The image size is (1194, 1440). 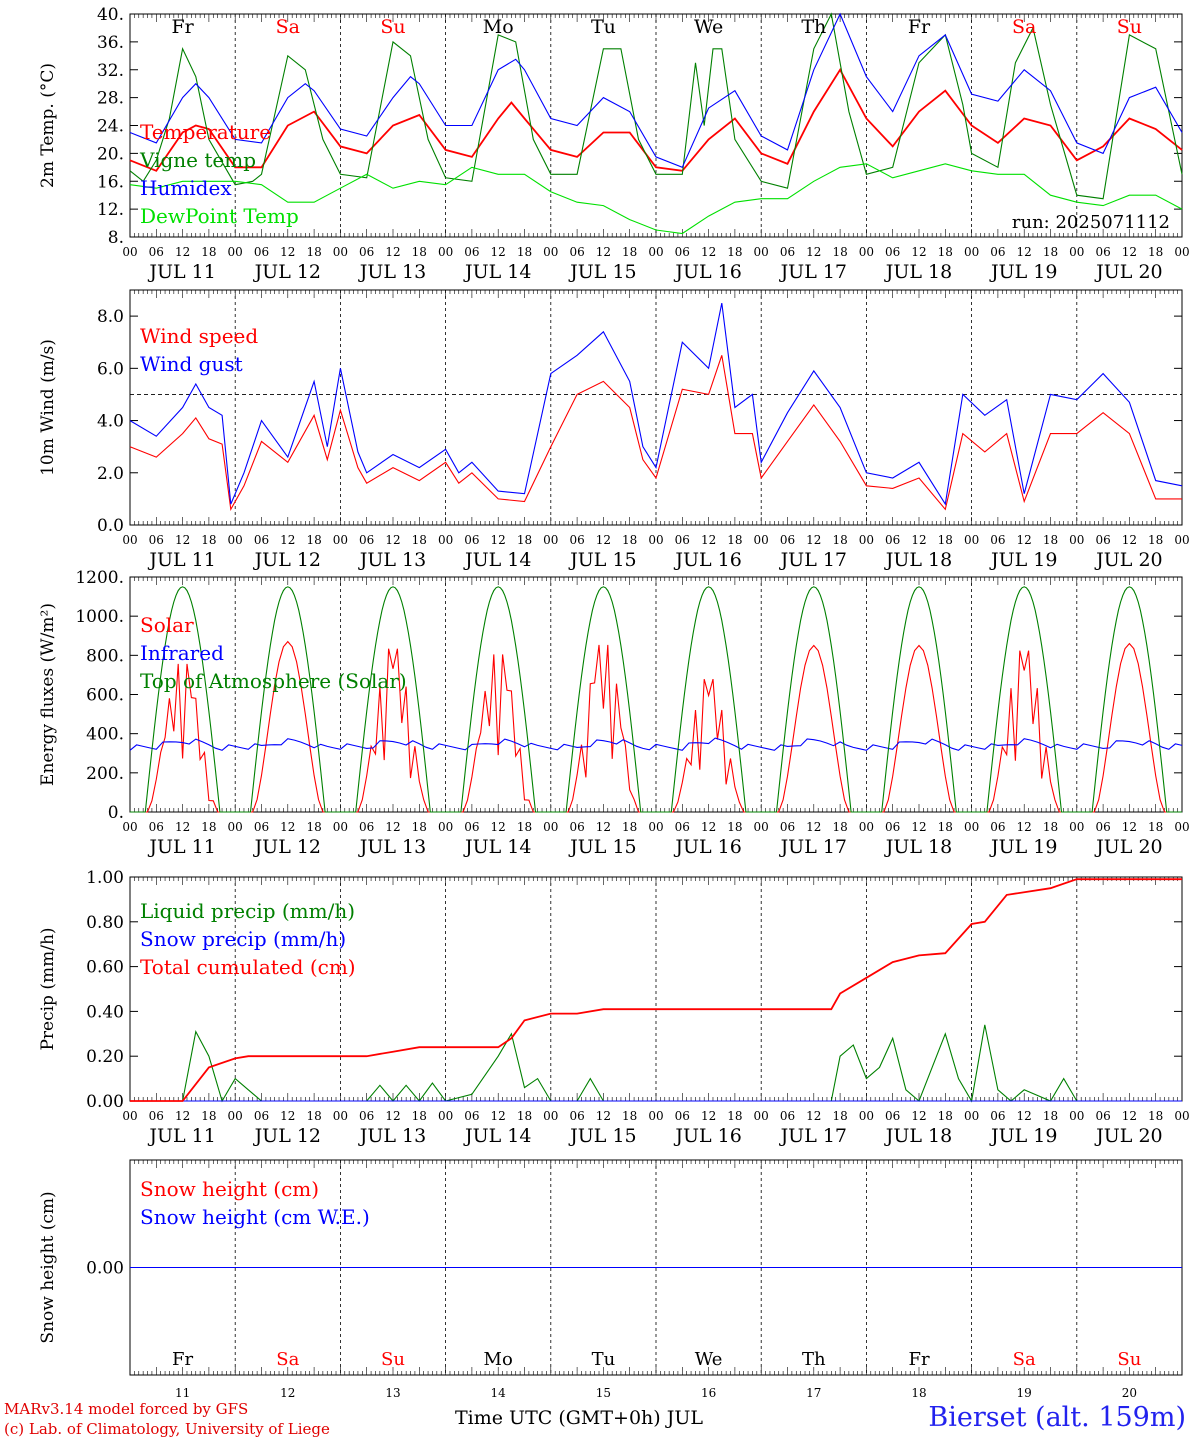 I want to click on y-tick-label: 0.40, so click(x=105, y=1012).